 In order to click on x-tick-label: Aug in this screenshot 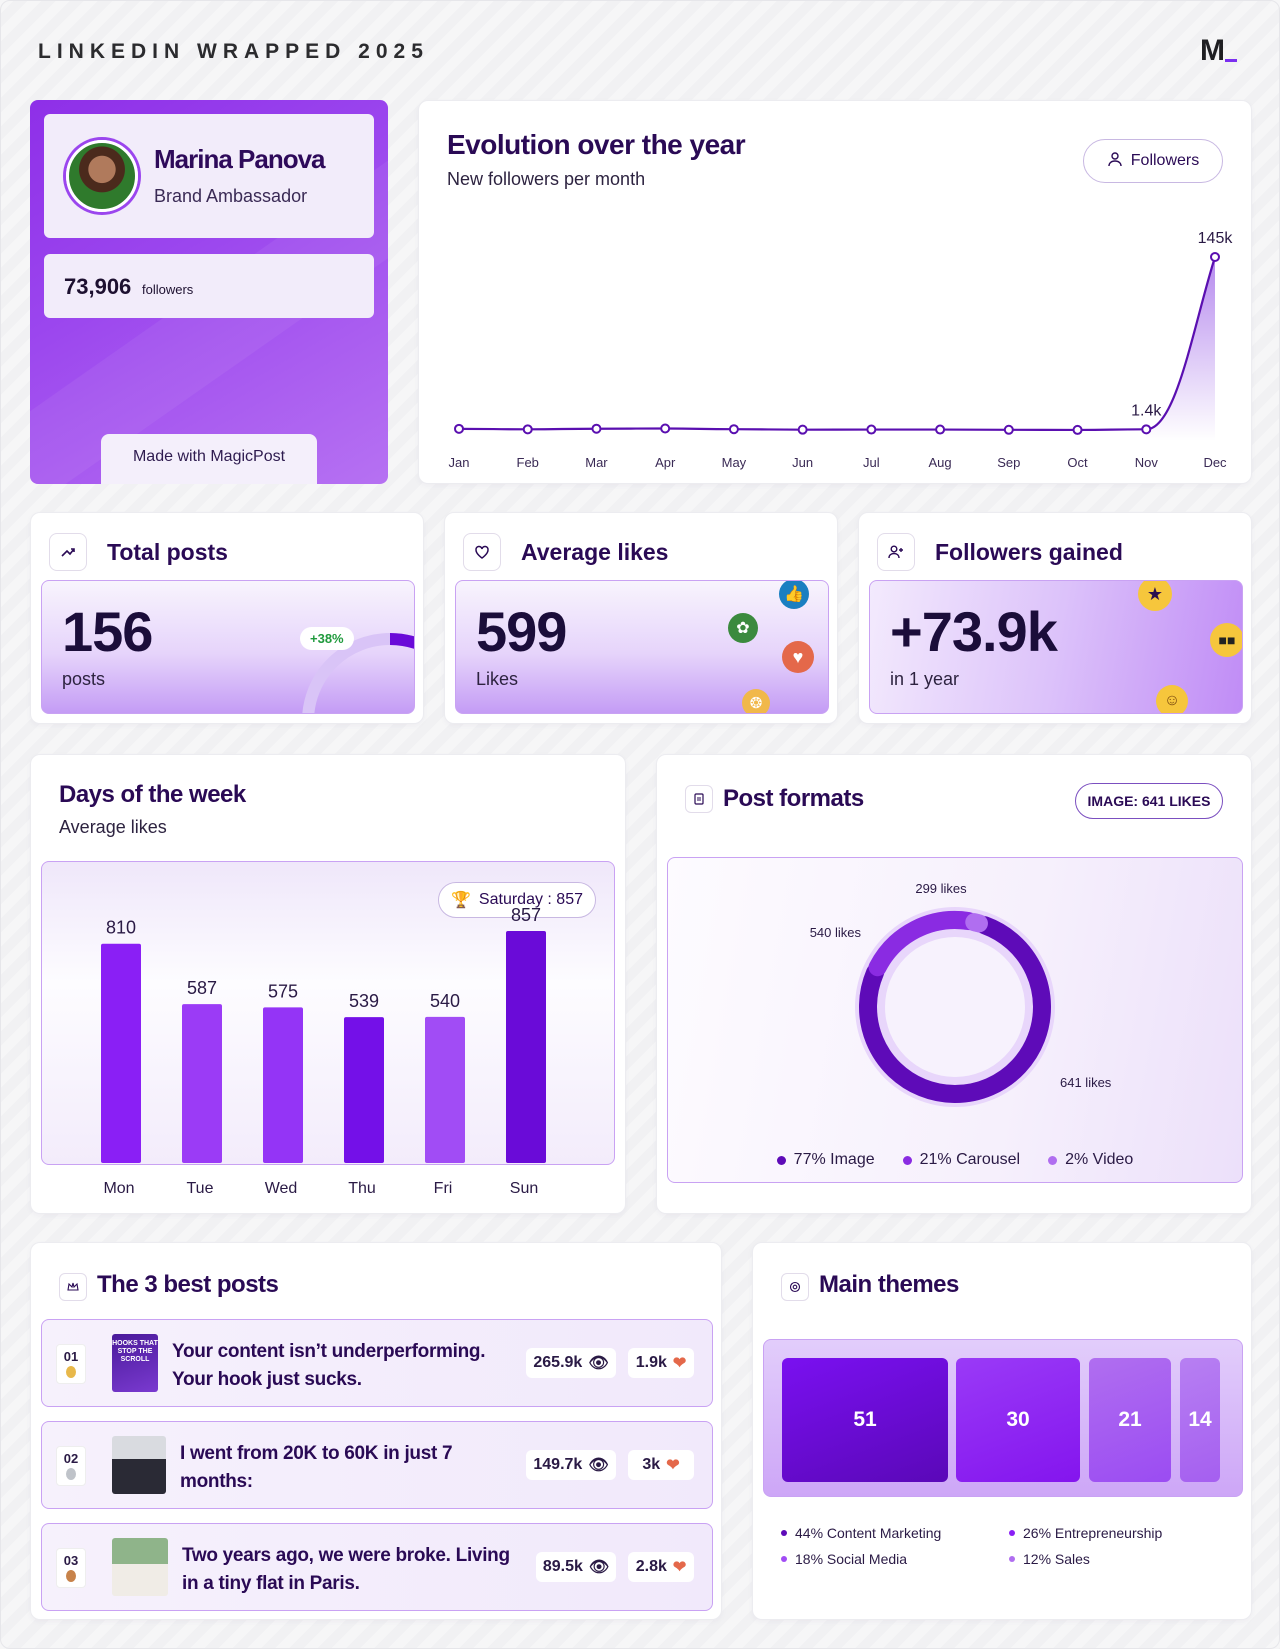, I will do `click(940, 462)`.